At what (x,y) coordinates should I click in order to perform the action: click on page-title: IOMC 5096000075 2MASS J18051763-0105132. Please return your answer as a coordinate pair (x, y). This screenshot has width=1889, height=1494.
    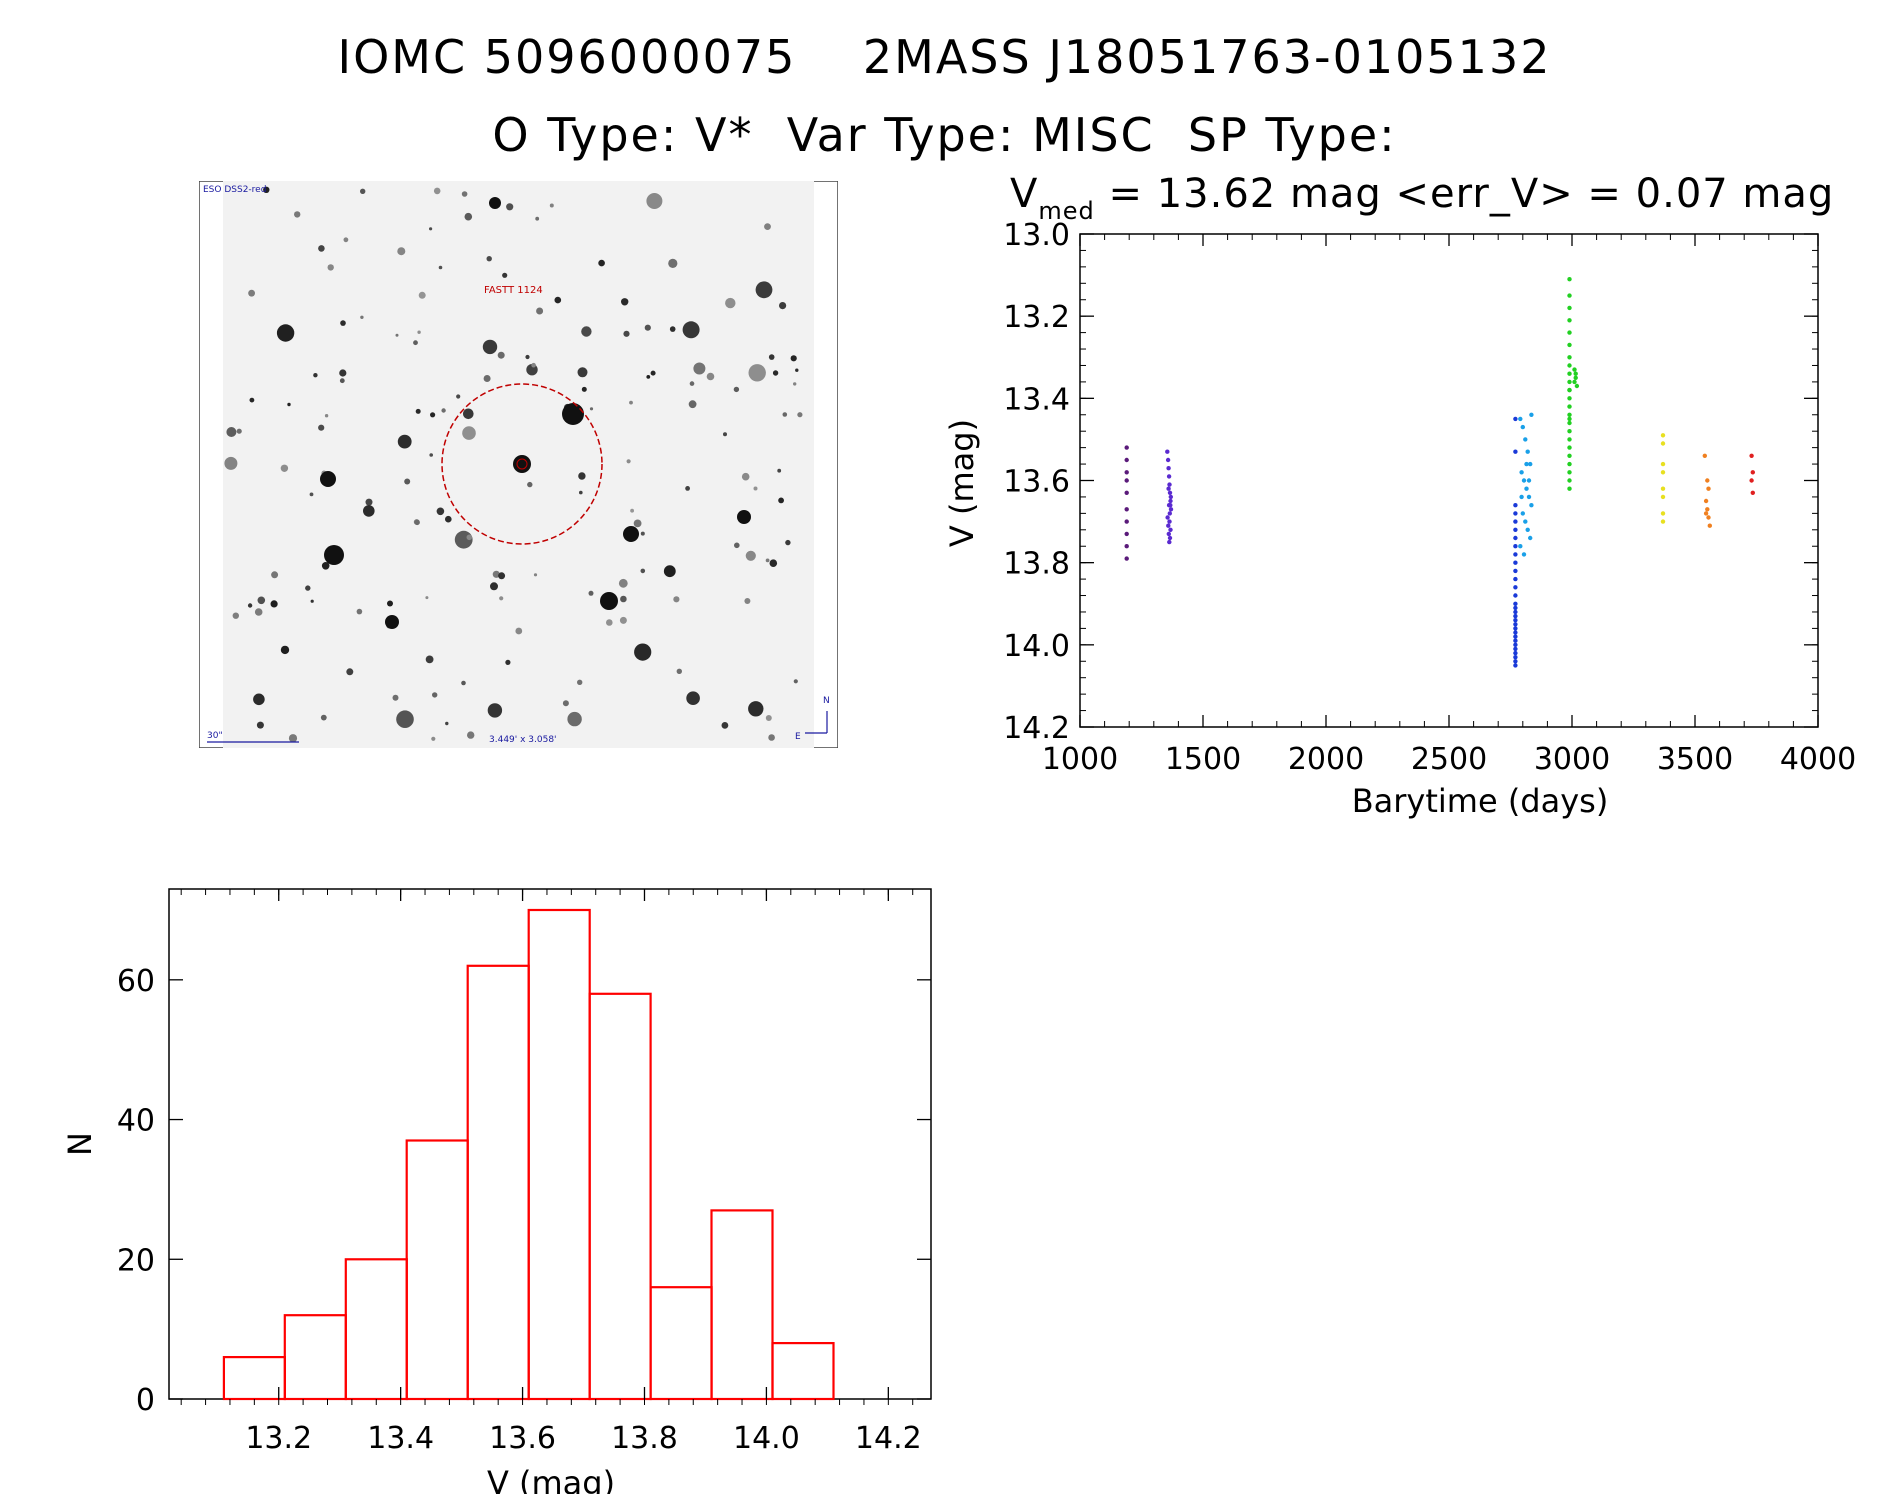
    Looking at the image, I should click on (944, 57).